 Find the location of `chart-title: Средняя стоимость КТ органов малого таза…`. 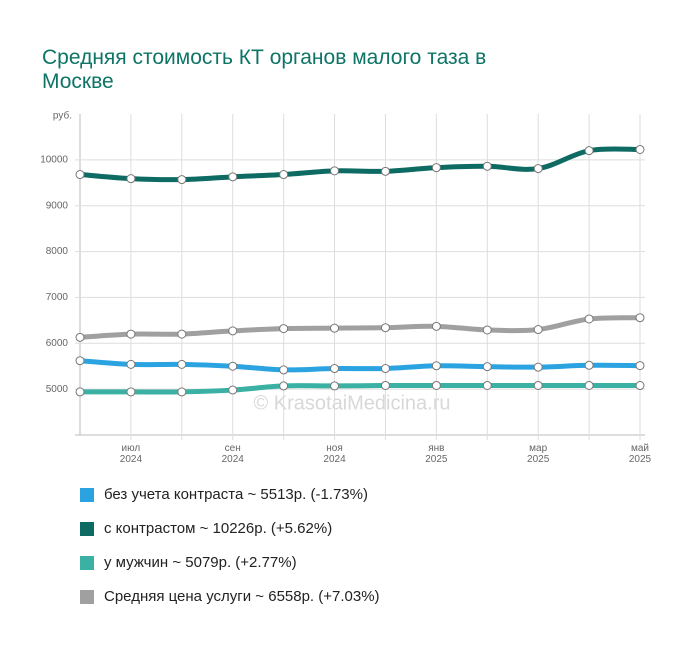

chart-title: Средняя стоимость КТ органов малого таза… is located at coordinates (264, 69).